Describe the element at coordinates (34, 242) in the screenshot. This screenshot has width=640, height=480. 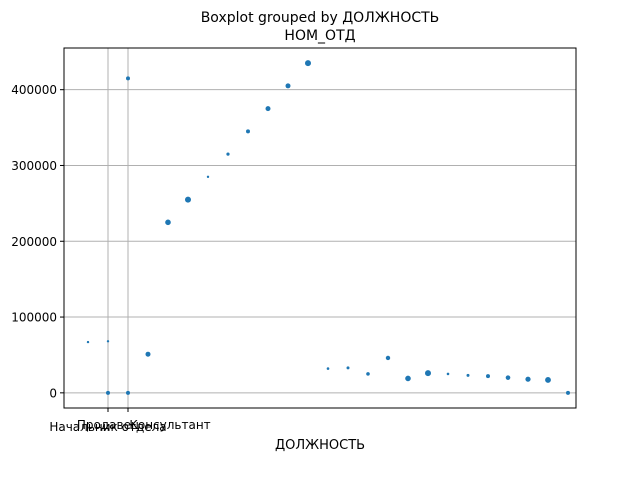
I see `y-tick-label: 200000` at that location.